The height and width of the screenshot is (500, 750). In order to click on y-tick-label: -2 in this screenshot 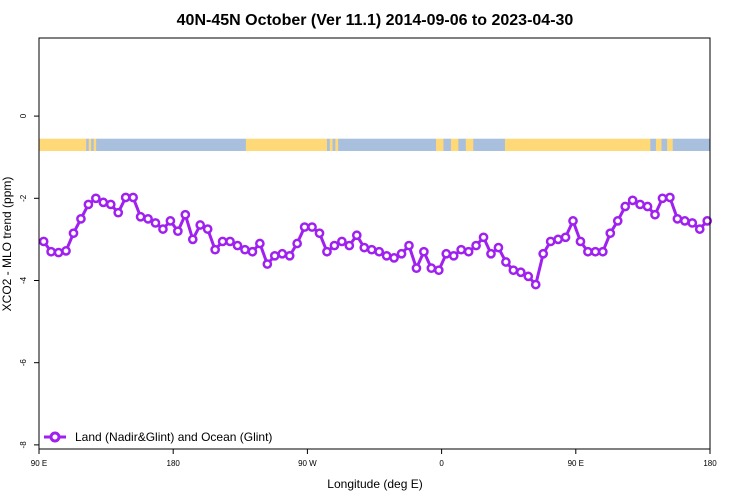, I will do `click(23, 198)`.